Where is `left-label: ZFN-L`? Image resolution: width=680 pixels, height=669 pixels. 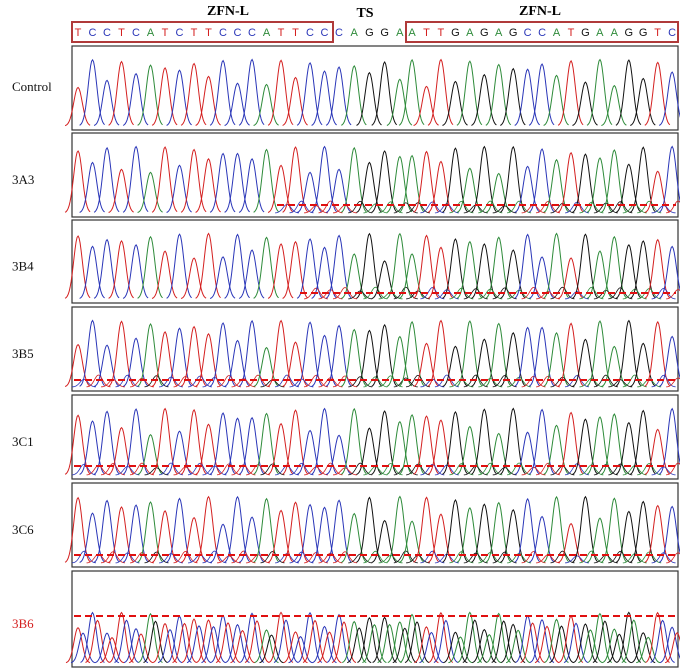
left-label: ZFN-L is located at coordinates (228, 11).